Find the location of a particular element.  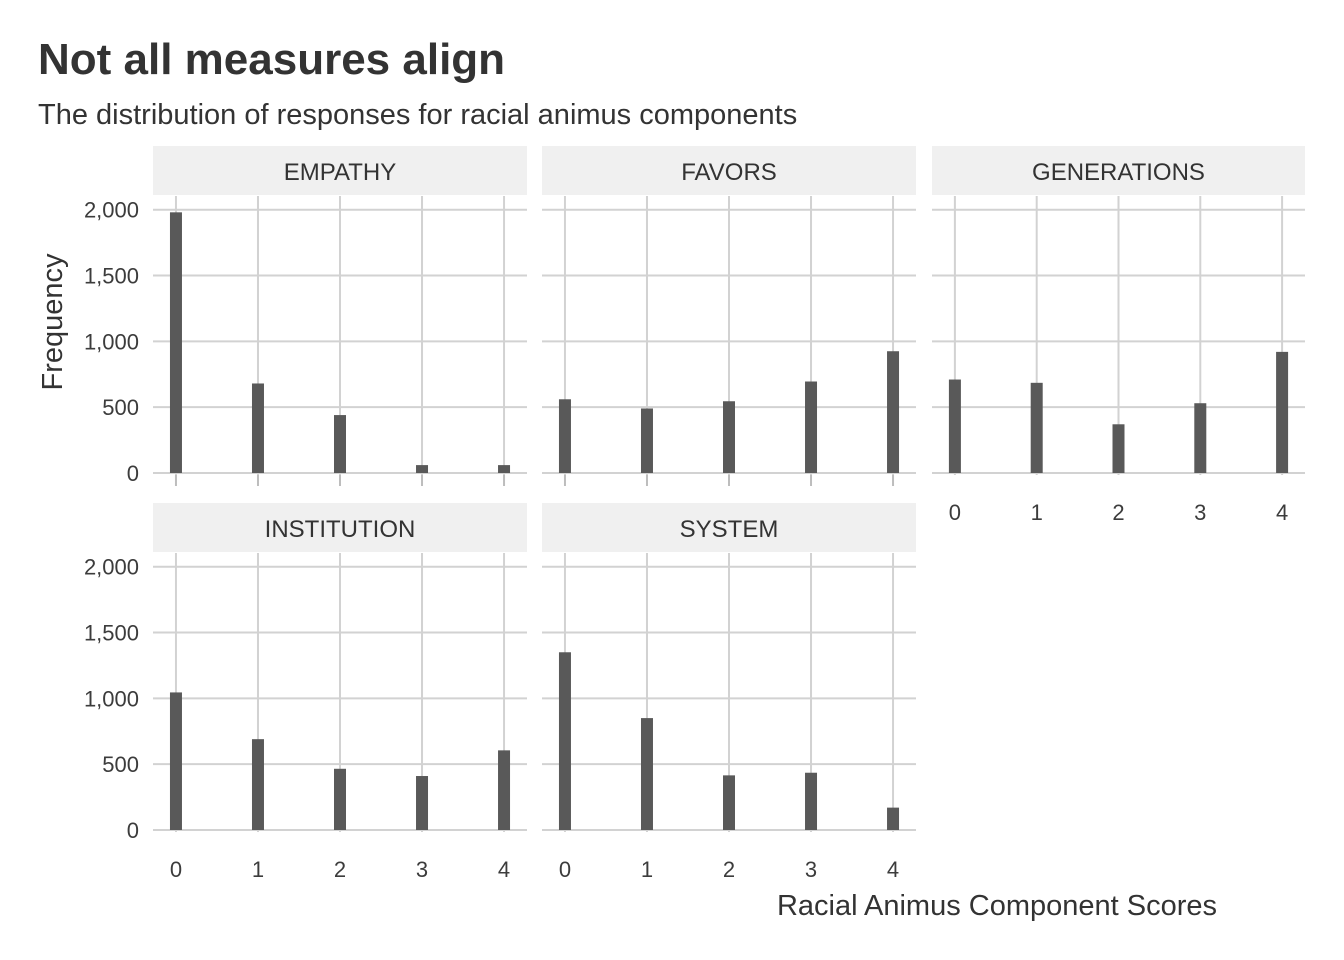

facet-strip-label: SYSTEM is located at coordinates (729, 529).